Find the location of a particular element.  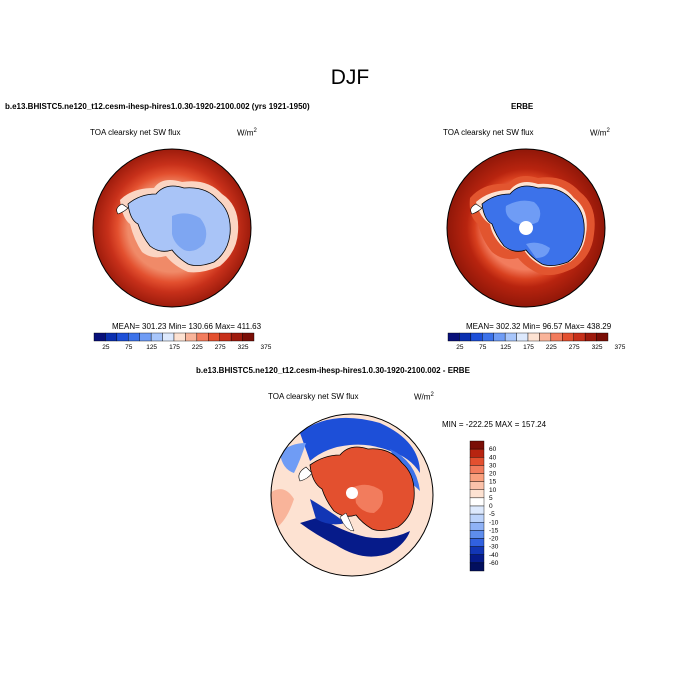

panel2-colorbar-tick-label: 25 is located at coordinates (460, 347).